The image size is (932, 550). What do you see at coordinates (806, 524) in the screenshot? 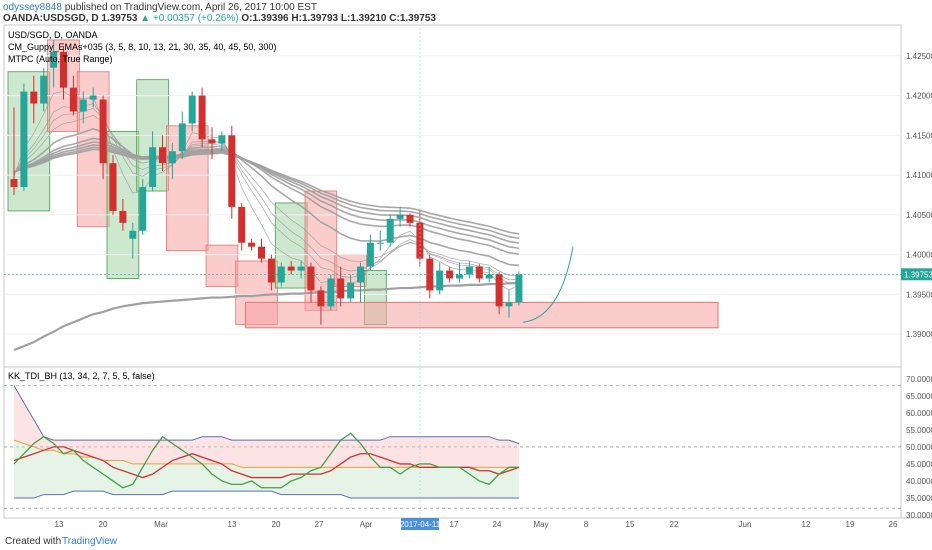
I see `time-tick-label: 12` at bounding box center [806, 524].